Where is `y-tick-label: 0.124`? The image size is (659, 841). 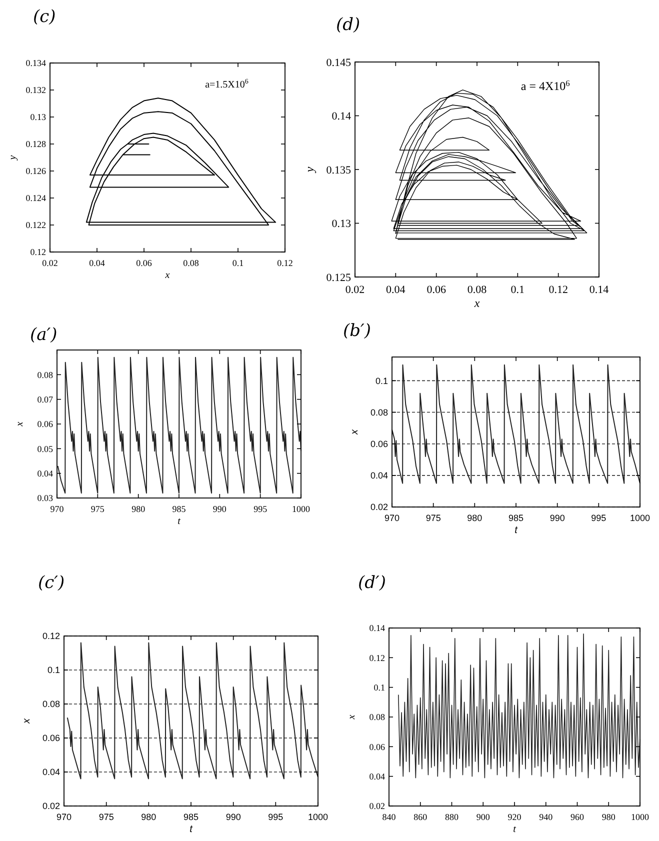 y-tick-label: 0.124 is located at coordinates (36, 198).